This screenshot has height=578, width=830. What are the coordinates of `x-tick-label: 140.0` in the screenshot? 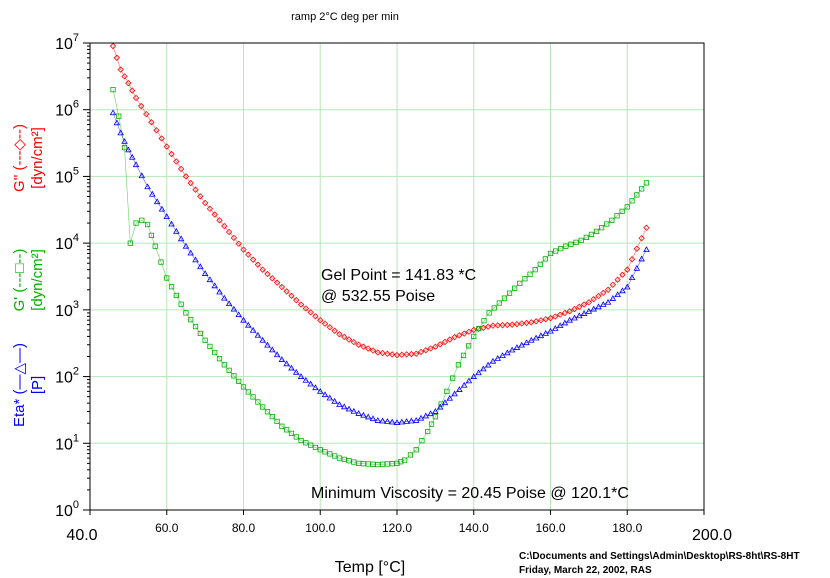 It's located at (474, 528).